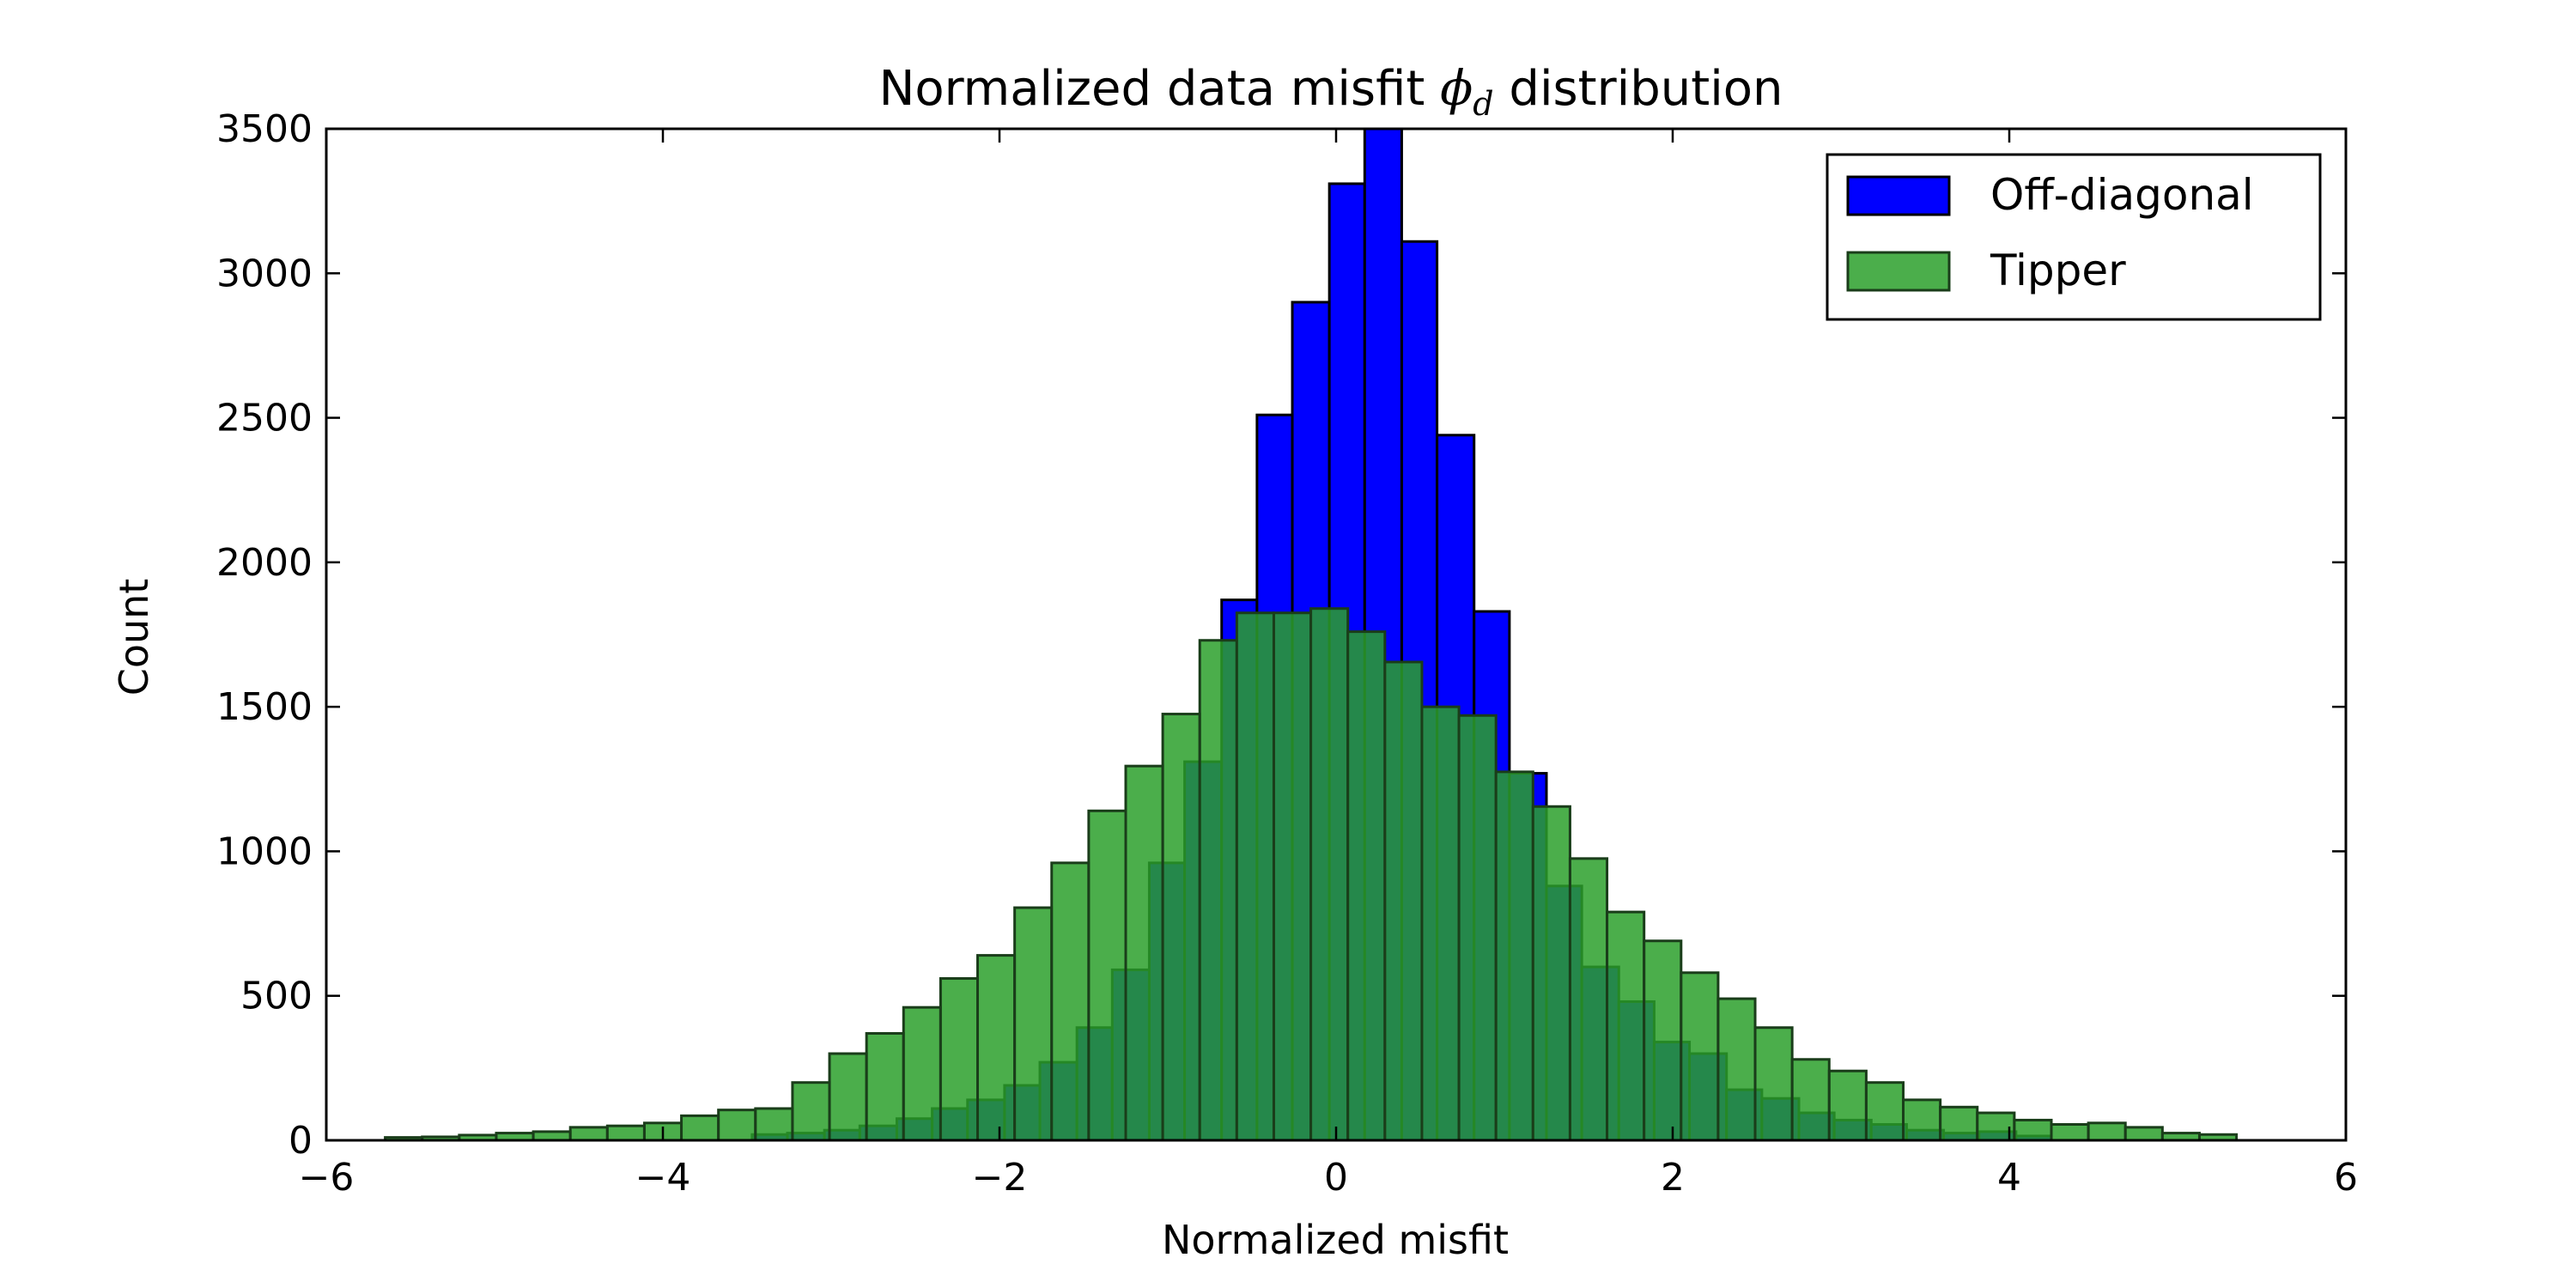 Image resolution: width=2576 pixels, height=1288 pixels. What do you see at coordinates (1335, 1240) in the screenshot?
I see `x-axis-label: Normalized misfit` at bounding box center [1335, 1240].